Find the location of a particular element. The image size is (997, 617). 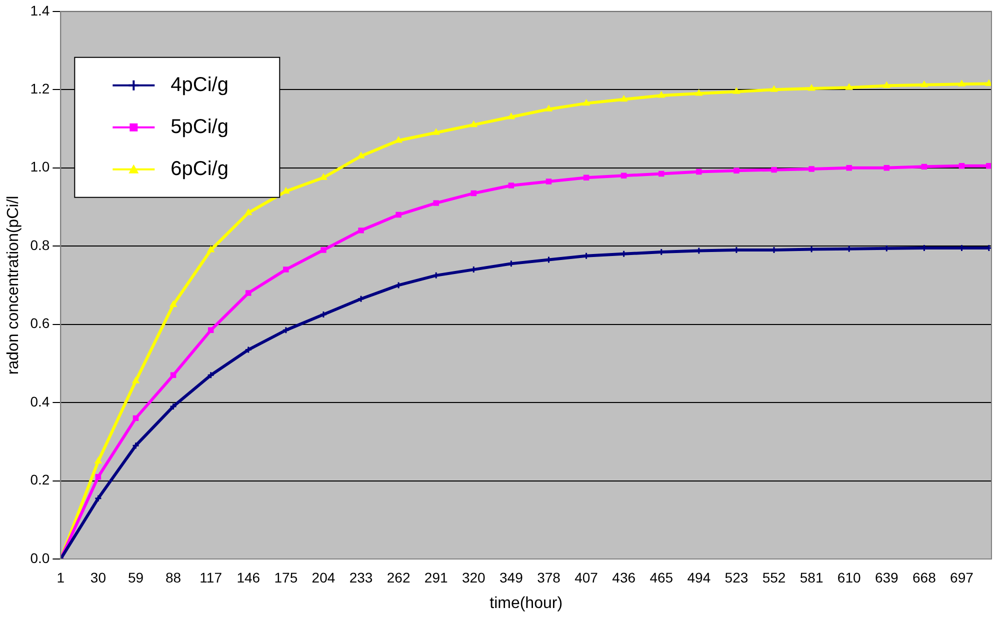

y-axis-title: radon concentration(pCi/l is located at coordinates (13, 285).